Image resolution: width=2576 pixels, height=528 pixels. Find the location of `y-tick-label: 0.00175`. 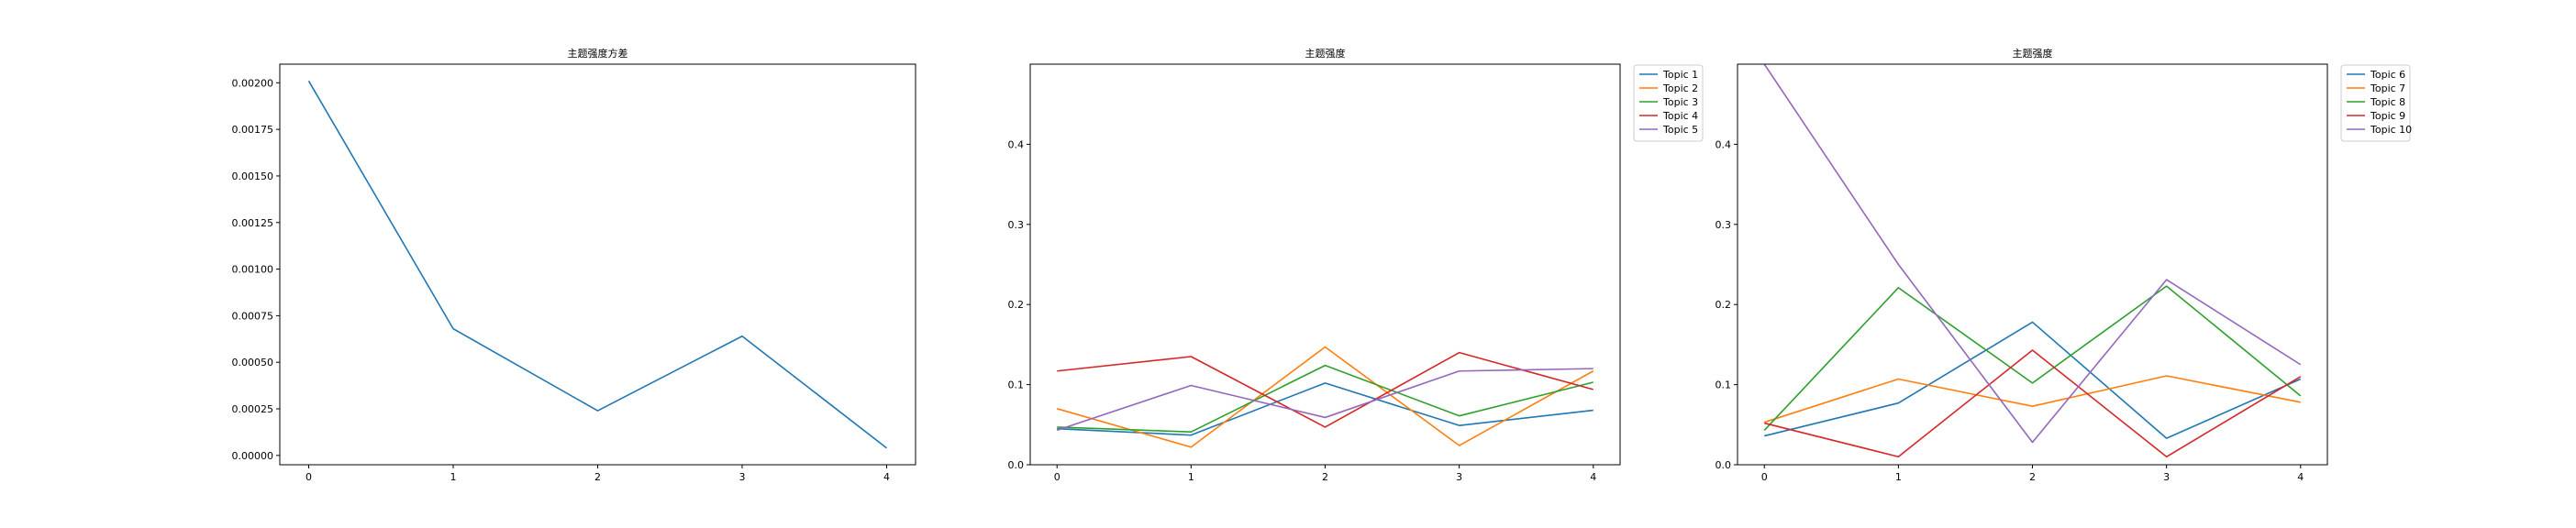

y-tick-label: 0.00175 is located at coordinates (253, 130).